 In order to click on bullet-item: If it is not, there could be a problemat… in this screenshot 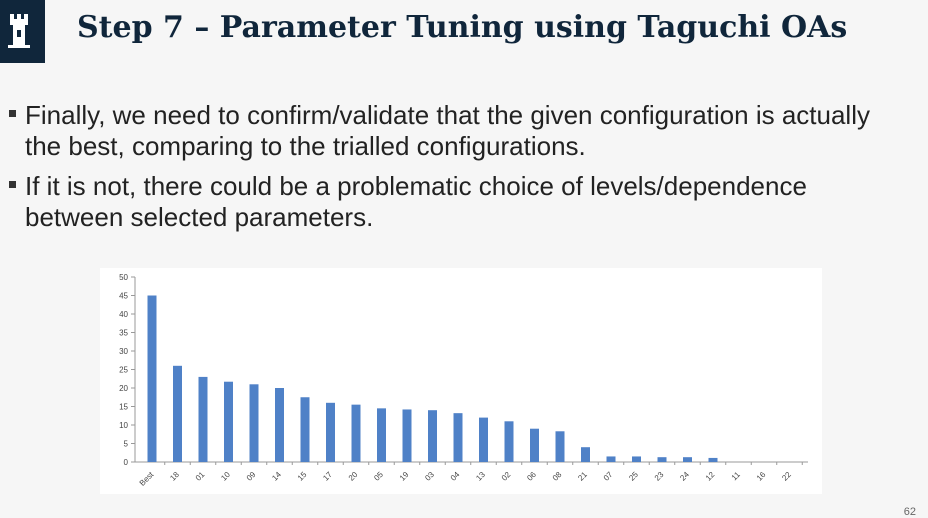, I will do `click(456, 202)`.